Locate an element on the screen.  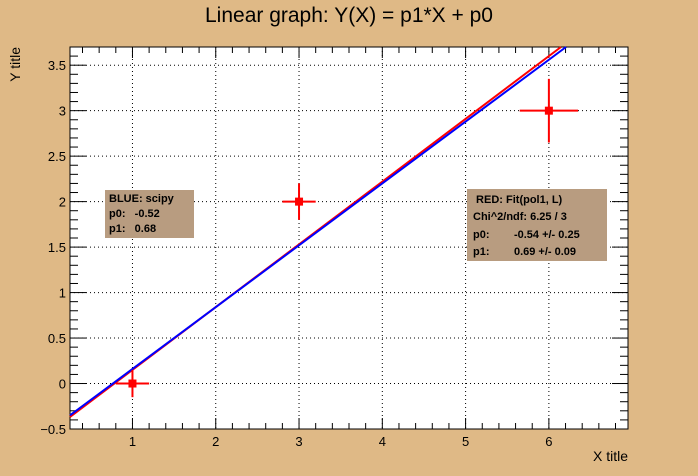
x-axis-title: X title is located at coordinates (610, 456).